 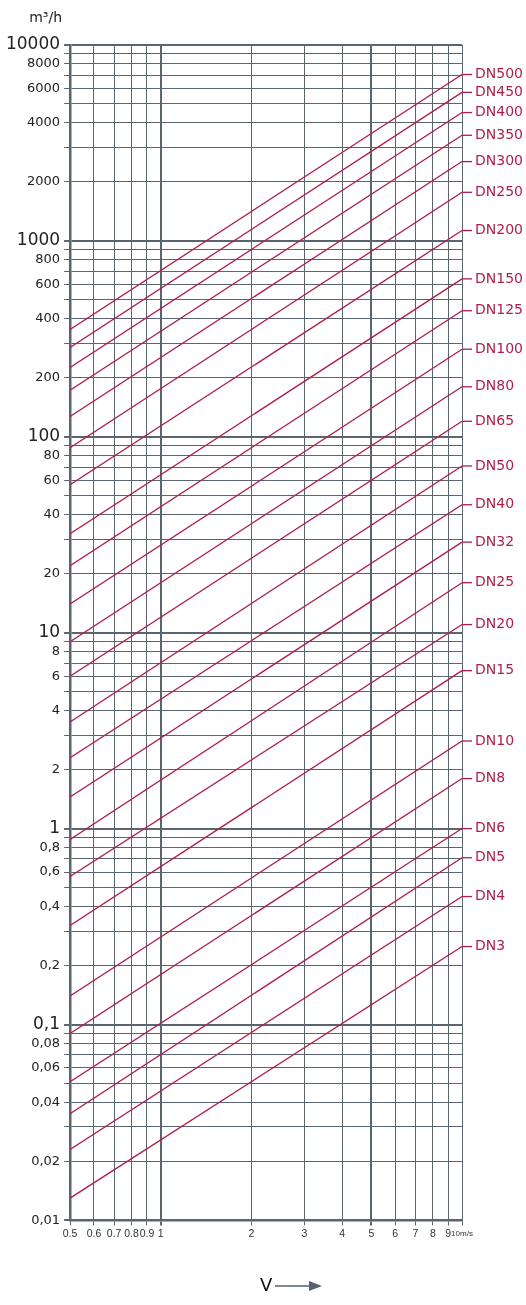 I want to click on legend-label: DN400, so click(x=499, y=111).